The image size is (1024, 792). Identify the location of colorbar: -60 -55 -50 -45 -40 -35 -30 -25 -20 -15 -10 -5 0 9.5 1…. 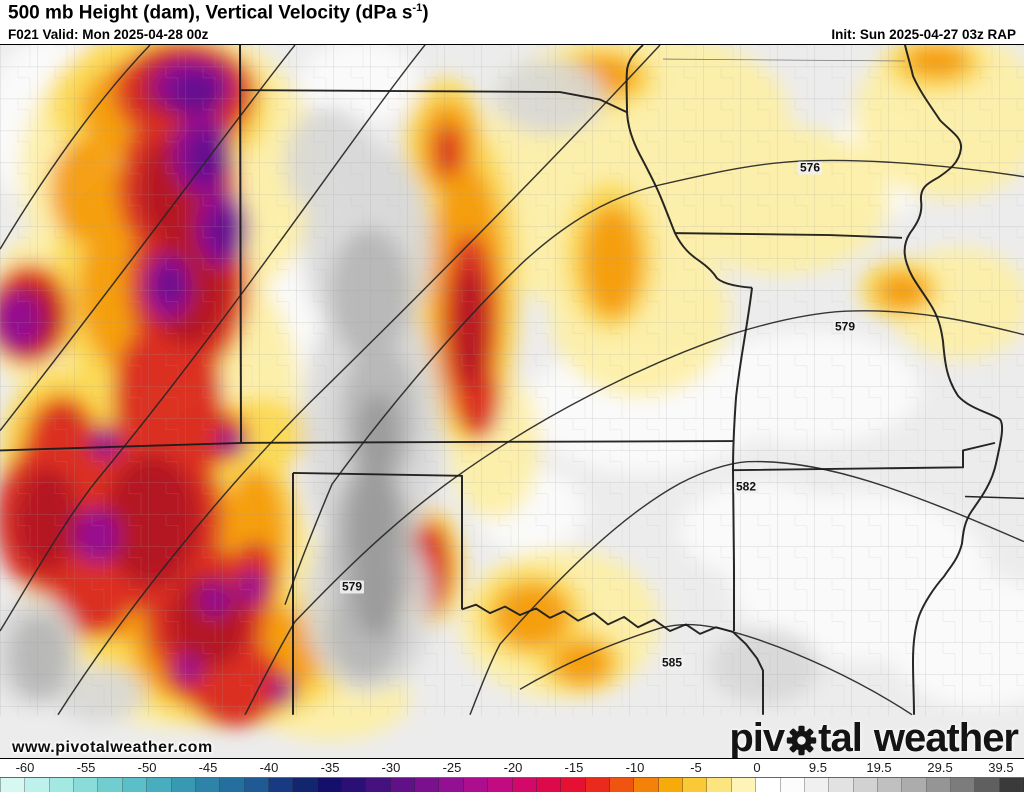
(512, 775).